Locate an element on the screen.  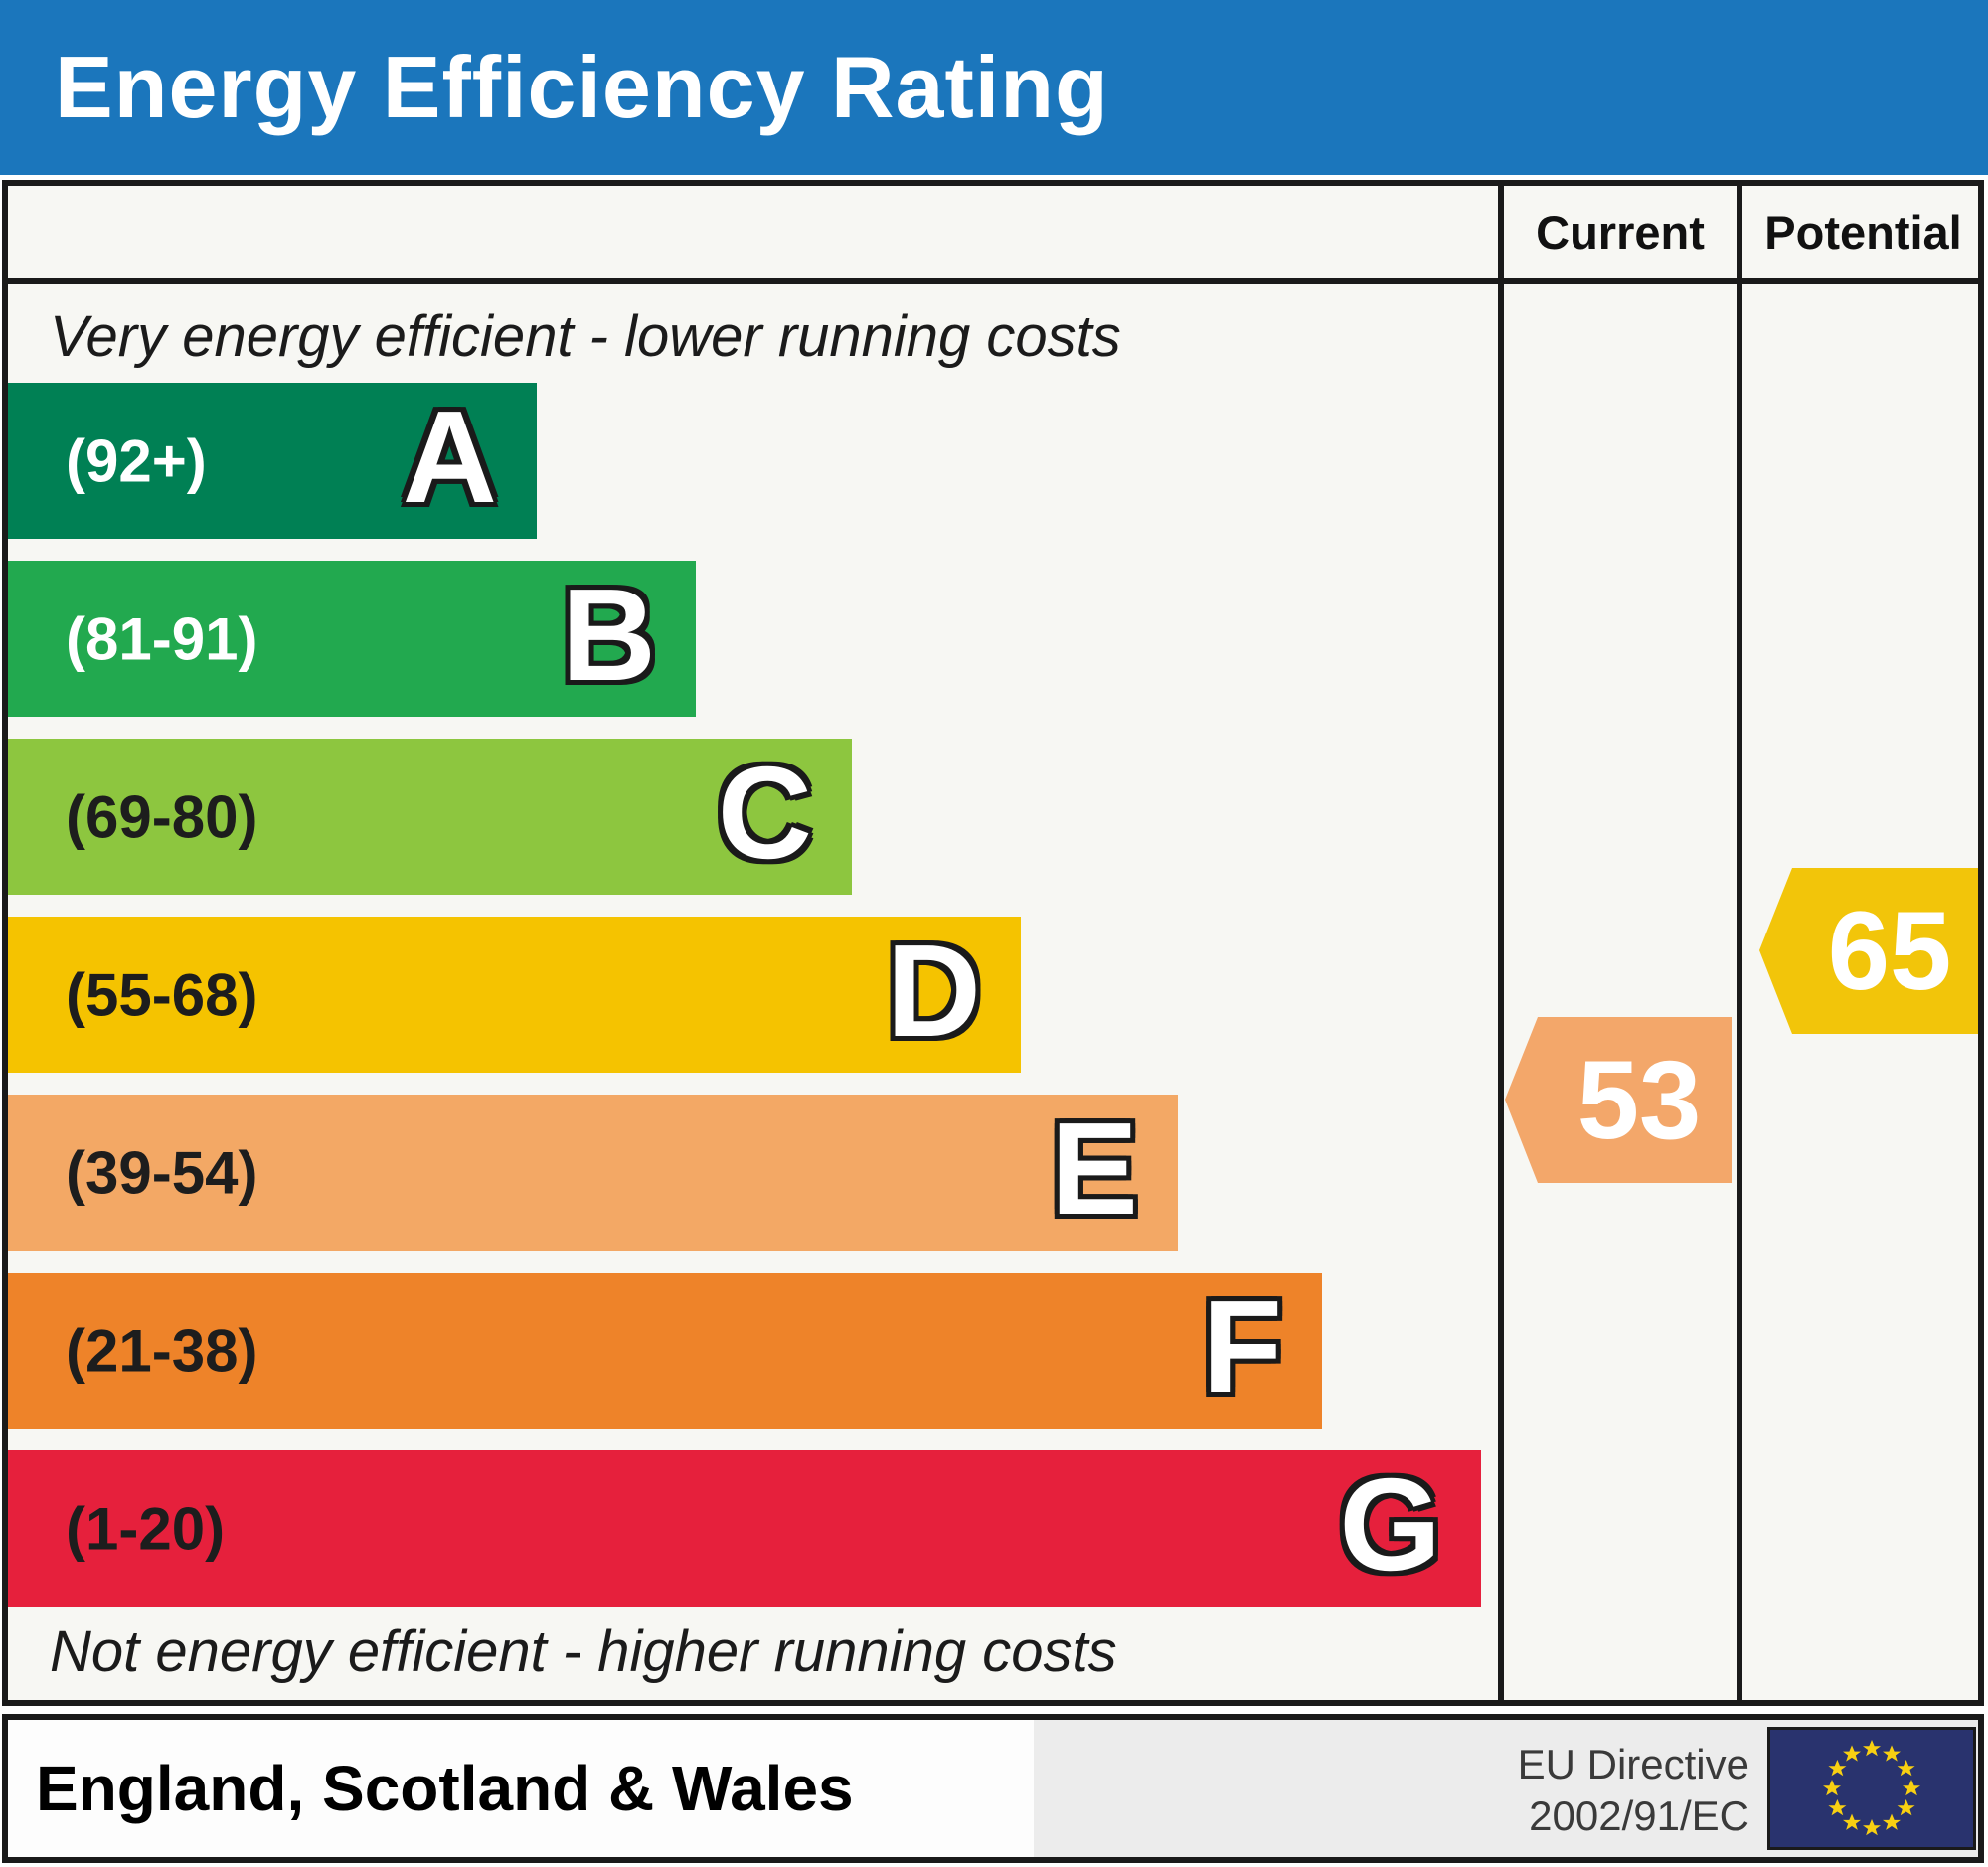
band-b: (81-91) B is located at coordinates (352, 639).